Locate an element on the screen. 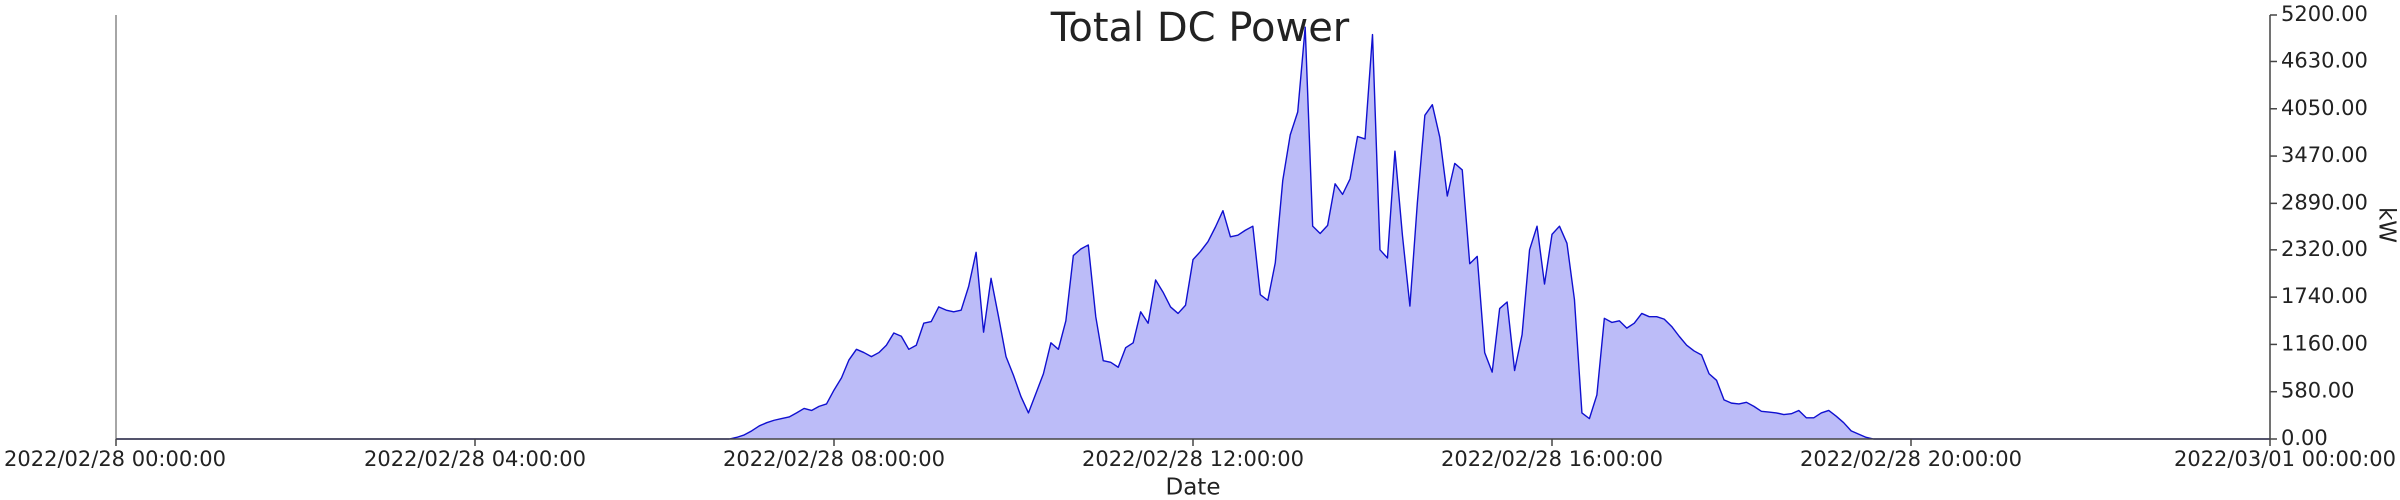 The width and height of the screenshot is (2400, 500). chart-title: Total DC Power is located at coordinates (1200, 28).